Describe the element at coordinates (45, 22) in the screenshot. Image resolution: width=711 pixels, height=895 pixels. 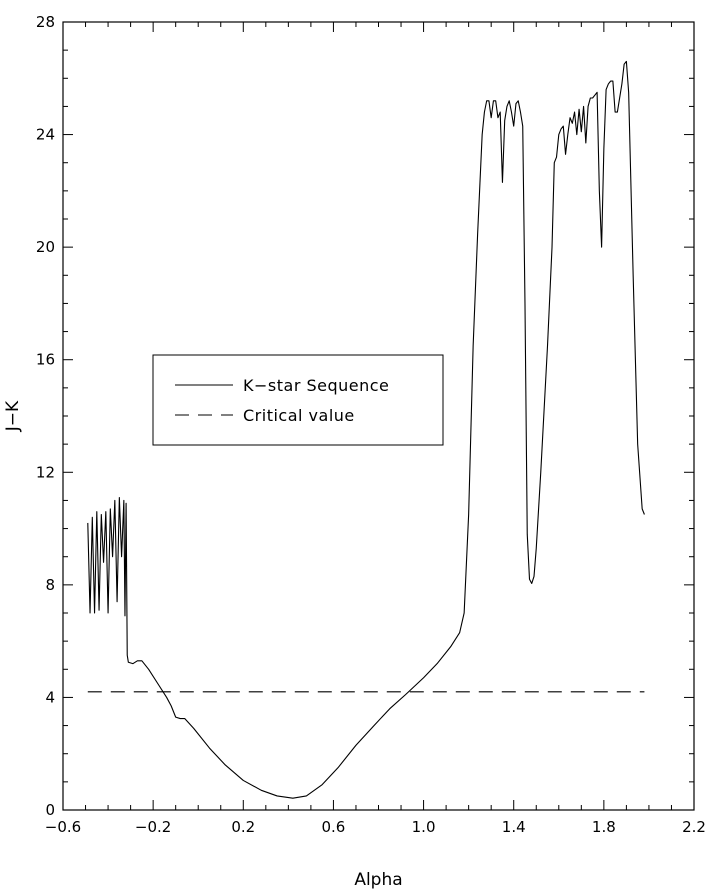
I see `y-tick-label: 28` at that location.